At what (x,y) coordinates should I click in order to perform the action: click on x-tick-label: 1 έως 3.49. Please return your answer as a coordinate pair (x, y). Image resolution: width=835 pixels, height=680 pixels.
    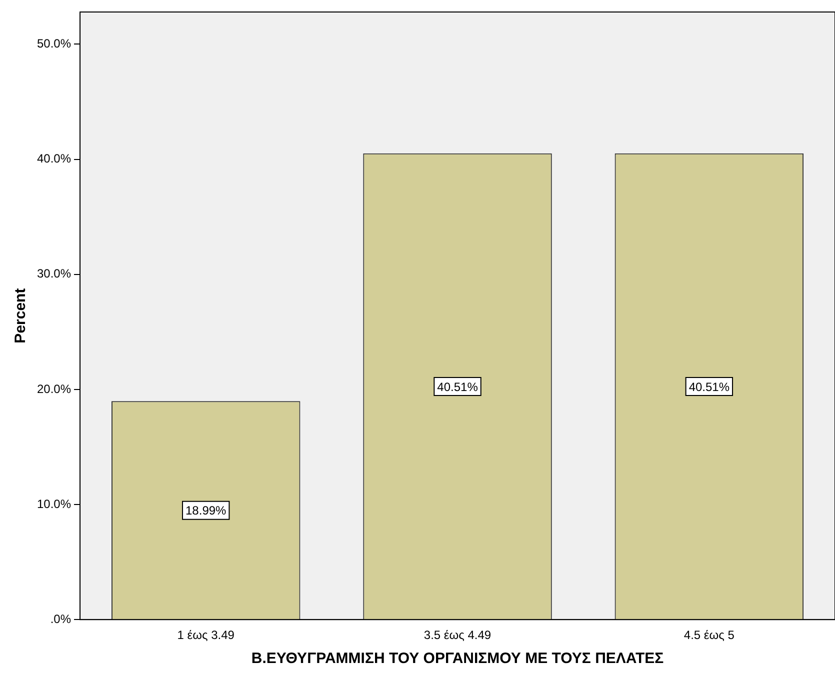
    Looking at the image, I should click on (206, 635).